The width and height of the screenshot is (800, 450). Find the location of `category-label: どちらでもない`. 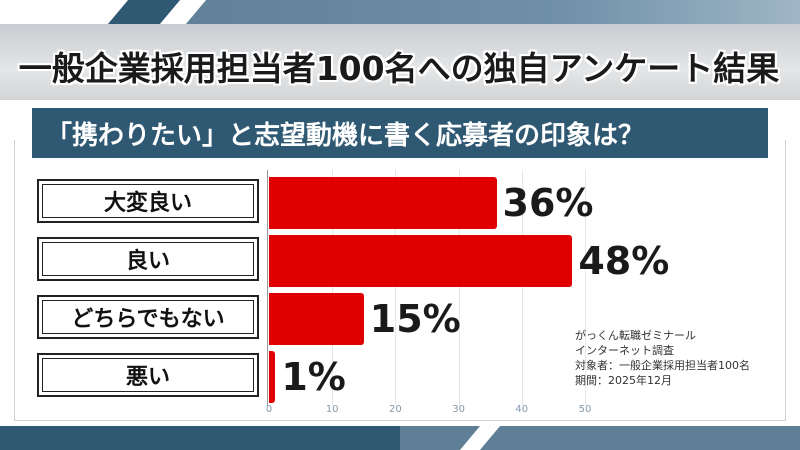

category-label: どちらでもない is located at coordinates (148, 319).